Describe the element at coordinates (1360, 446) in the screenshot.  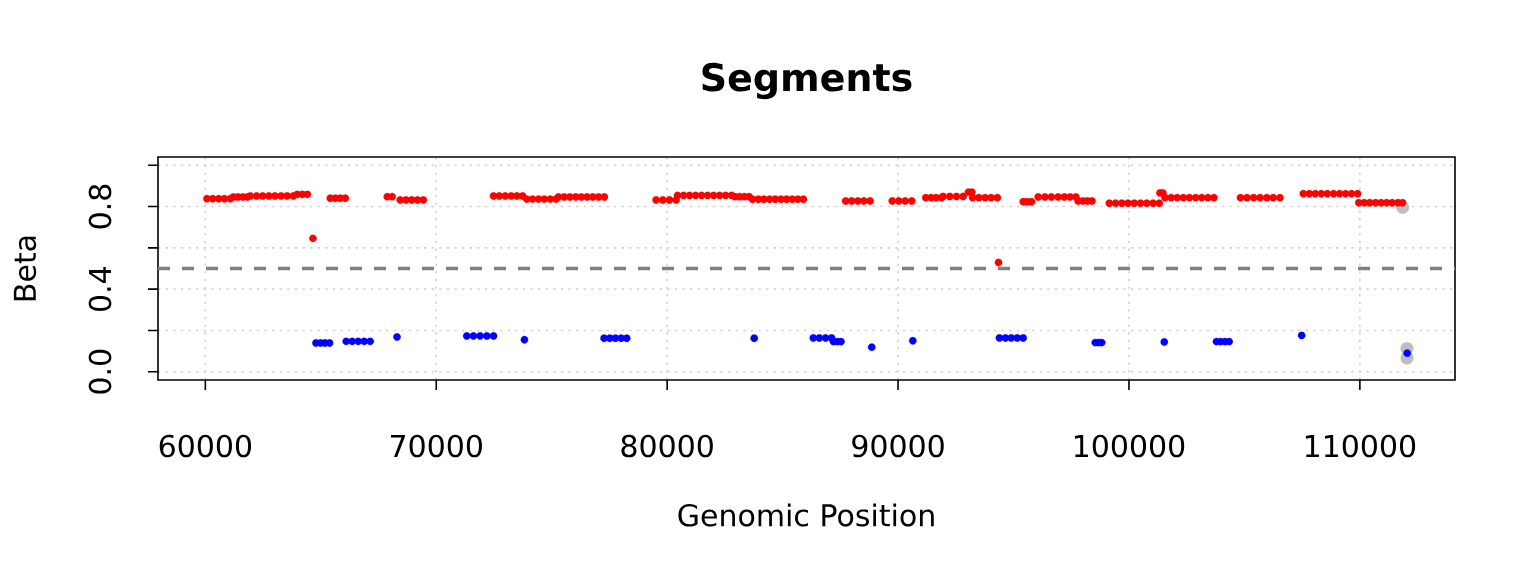
I see `x-tick-label: 110000` at that location.